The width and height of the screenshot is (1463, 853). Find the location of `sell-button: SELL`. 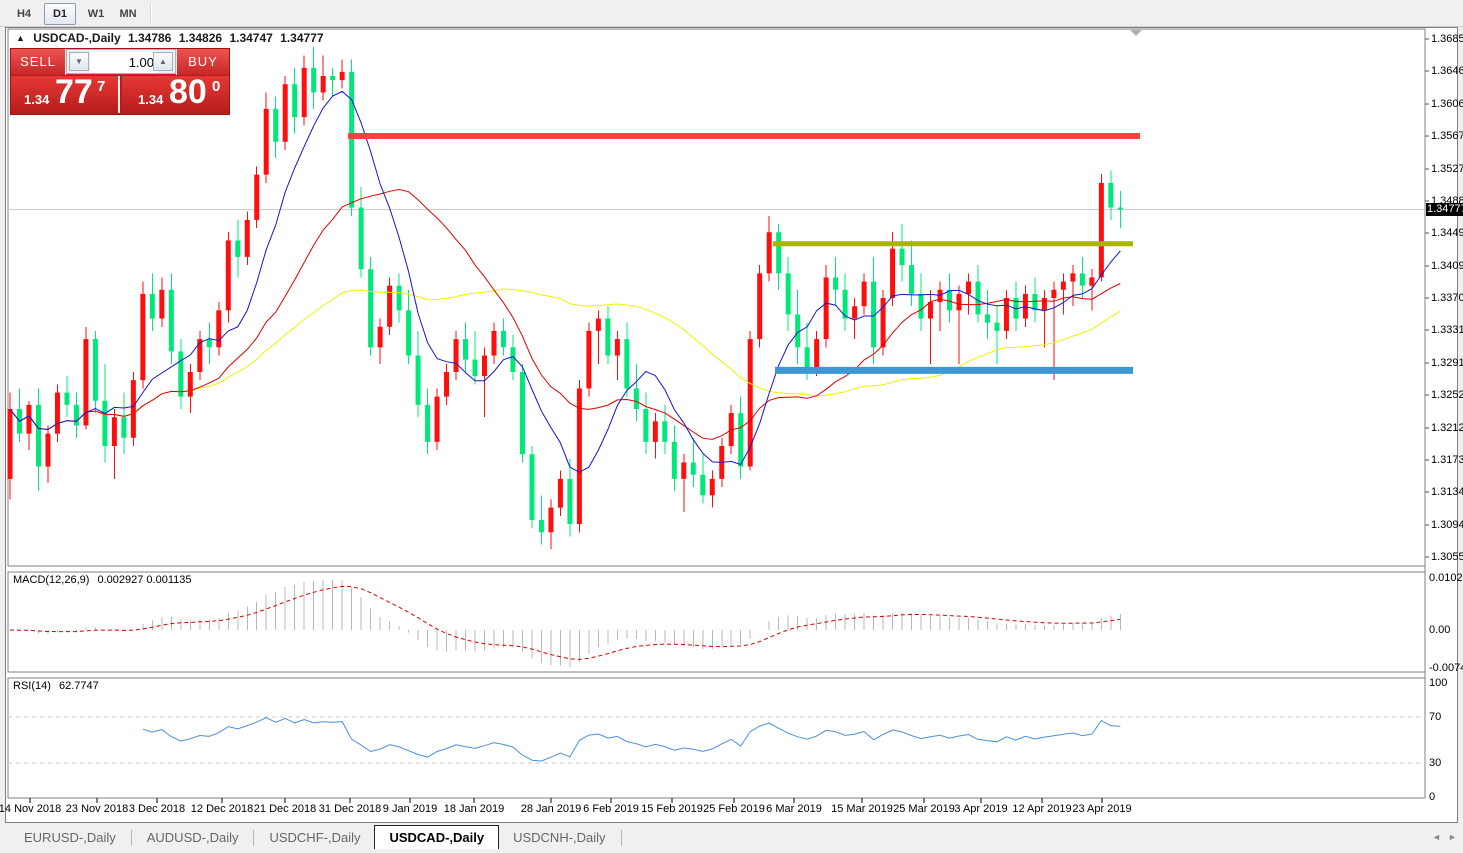

sell-button: SELL is located at coordinates (38, 62).